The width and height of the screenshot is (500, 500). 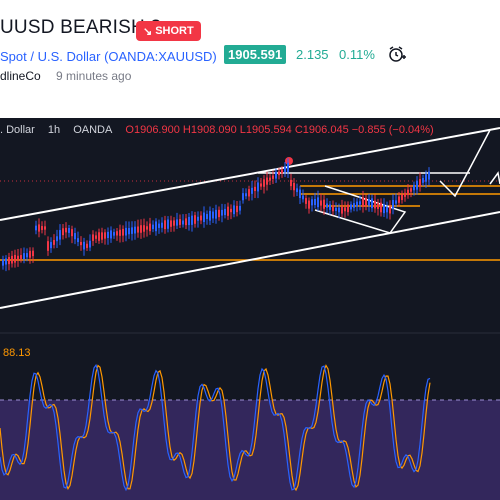 What do you see at coordinates (265, 130) in the screenshot?
I see `legend-low: L1905.594` at bounding box center [265, 130].